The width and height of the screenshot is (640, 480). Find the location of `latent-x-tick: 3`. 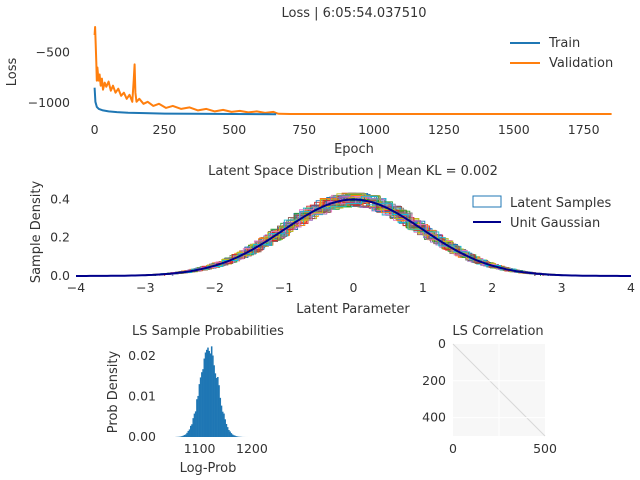

latent-x-tick: 3 is located at coordinates (562, 287).